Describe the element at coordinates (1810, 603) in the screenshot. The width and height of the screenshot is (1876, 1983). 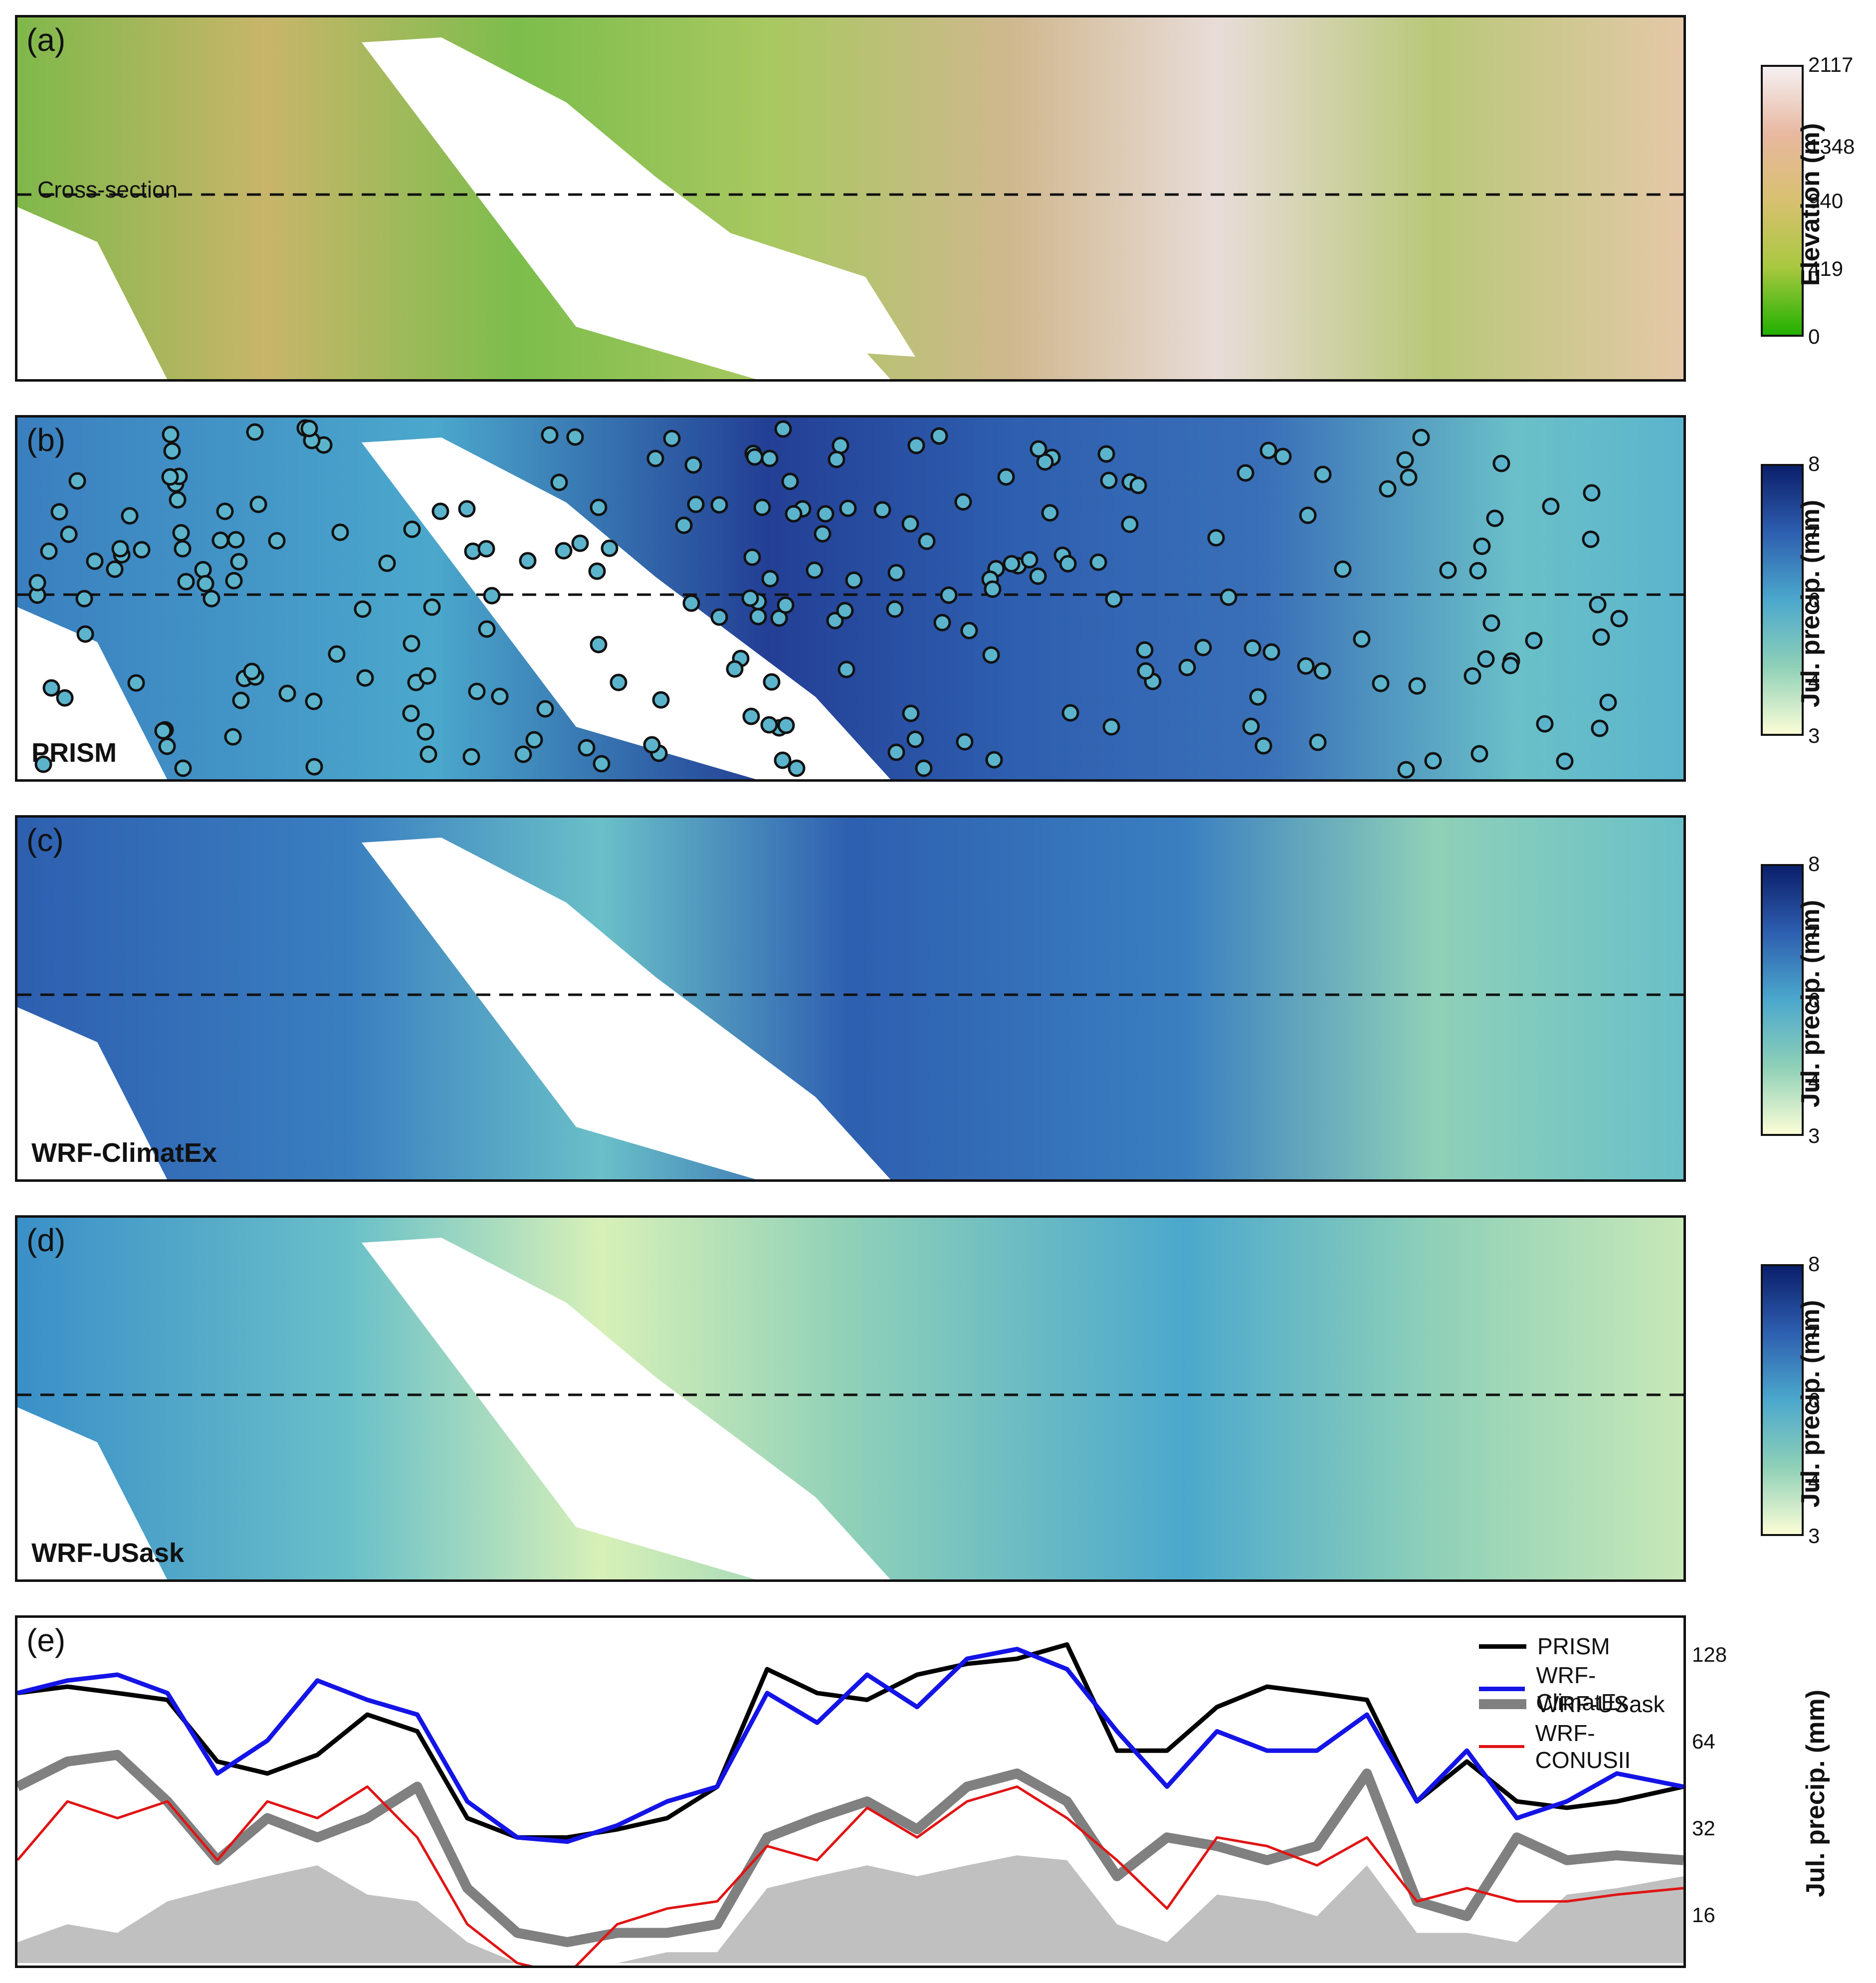
I see `precip-colorbar-b-label: Jul. precip. (mm)` at that location.